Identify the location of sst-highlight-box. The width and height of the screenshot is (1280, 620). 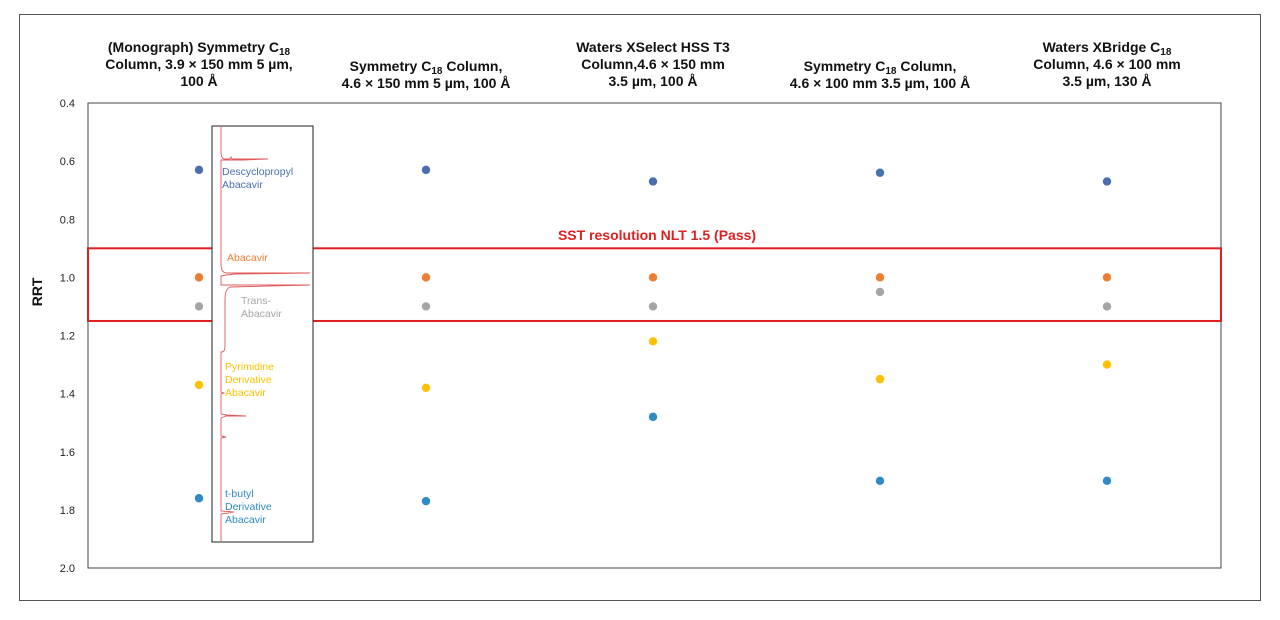
(654, 284).